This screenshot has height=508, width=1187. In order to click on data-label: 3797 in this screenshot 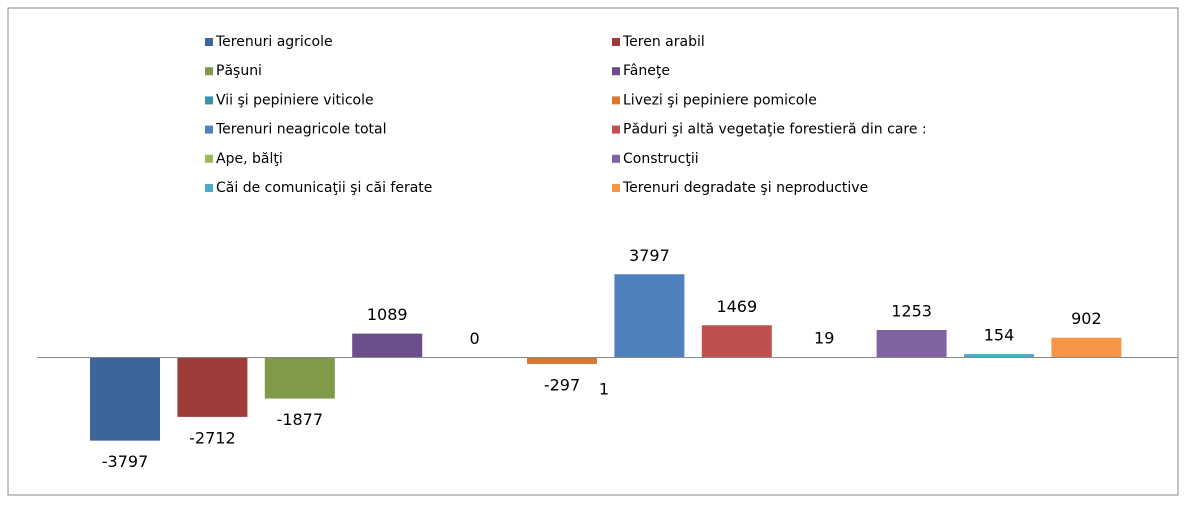, I will do `click(649, 255)`.